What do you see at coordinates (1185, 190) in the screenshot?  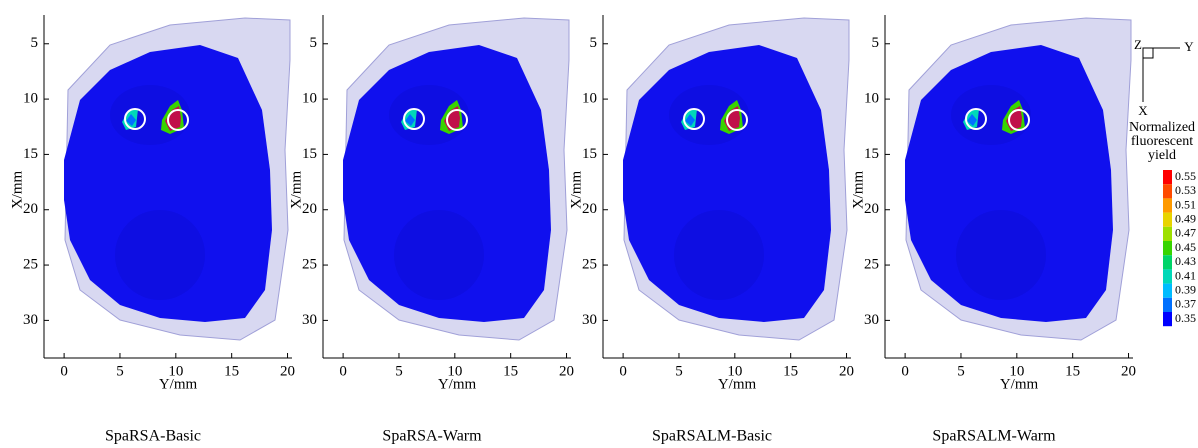 I see `colorbar-tick-label: 0.53` at bounding box center [1185, 190].